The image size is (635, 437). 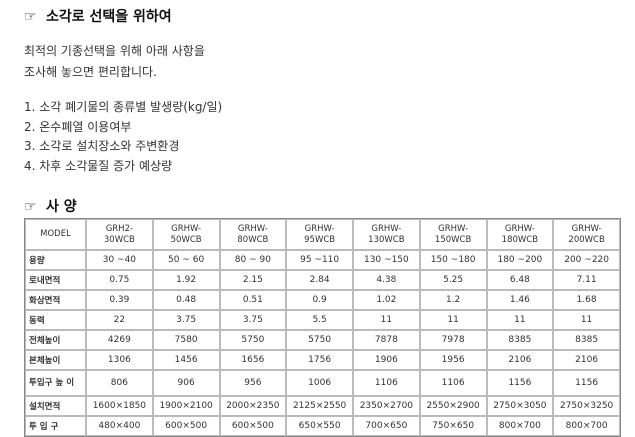 What do you see at coordinates (109, 17) in the screenshot?
I see `section-title: 소각로 선택을 위하여` at bounding box center [109, 17].